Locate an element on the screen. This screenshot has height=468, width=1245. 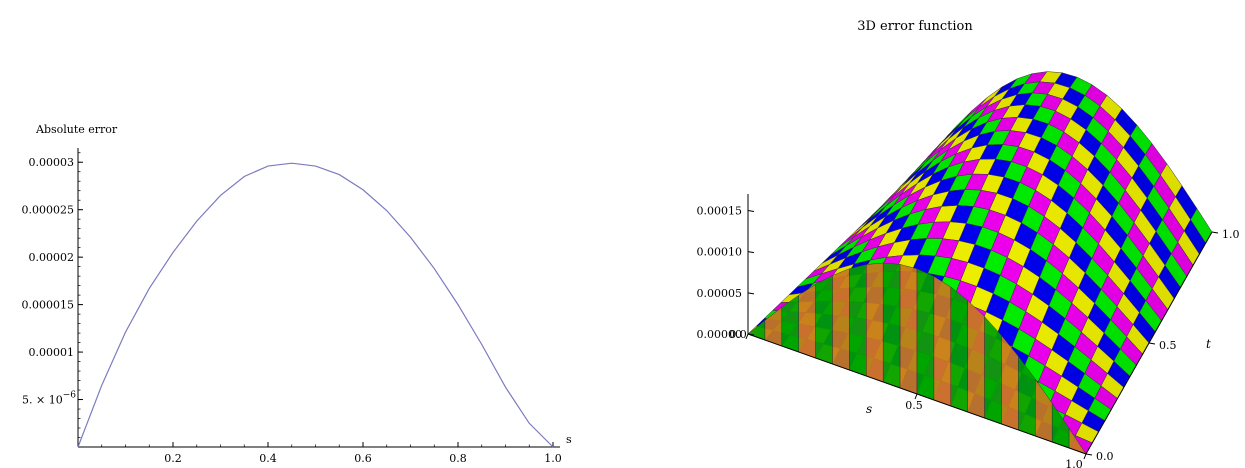
z-tick-label: 0.00000 is located at coordinates (720, 334).